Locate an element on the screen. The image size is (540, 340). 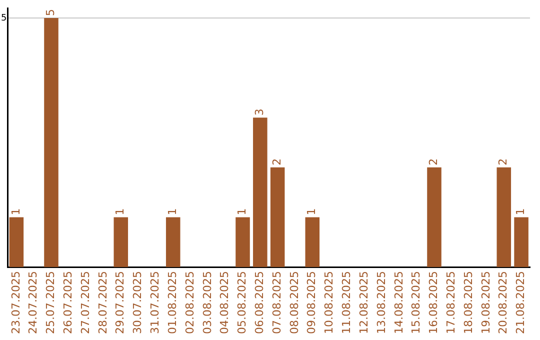
x-tick-label: 30.07.2025 is located at coordinates (137, 302).